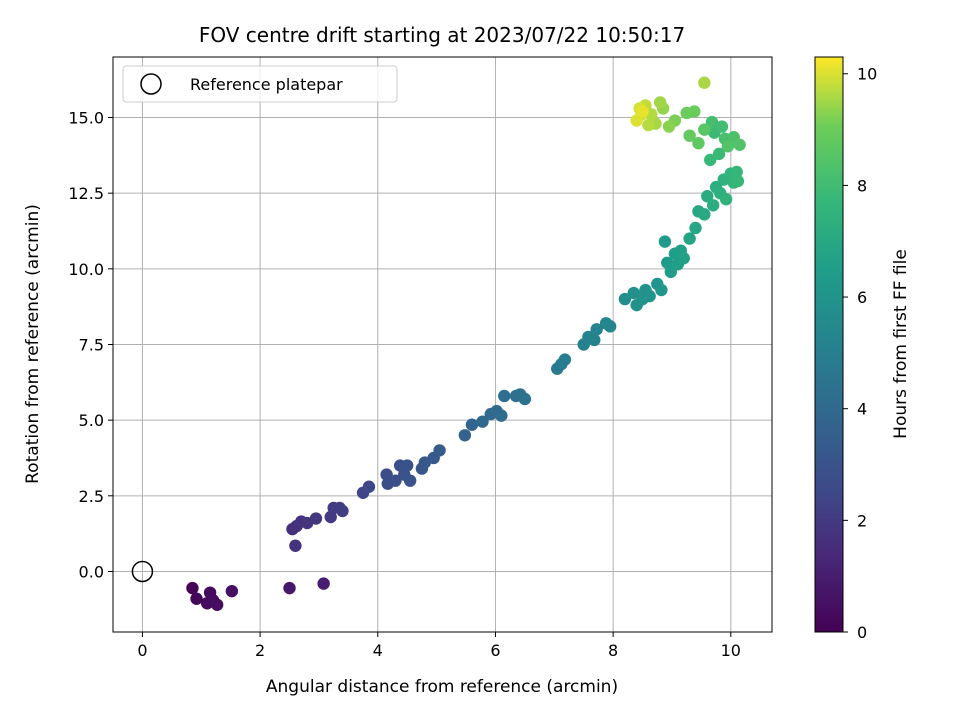 This screenshot has width=960, height=720. I want to click on x-tick-label: 0, so click(142, 650).